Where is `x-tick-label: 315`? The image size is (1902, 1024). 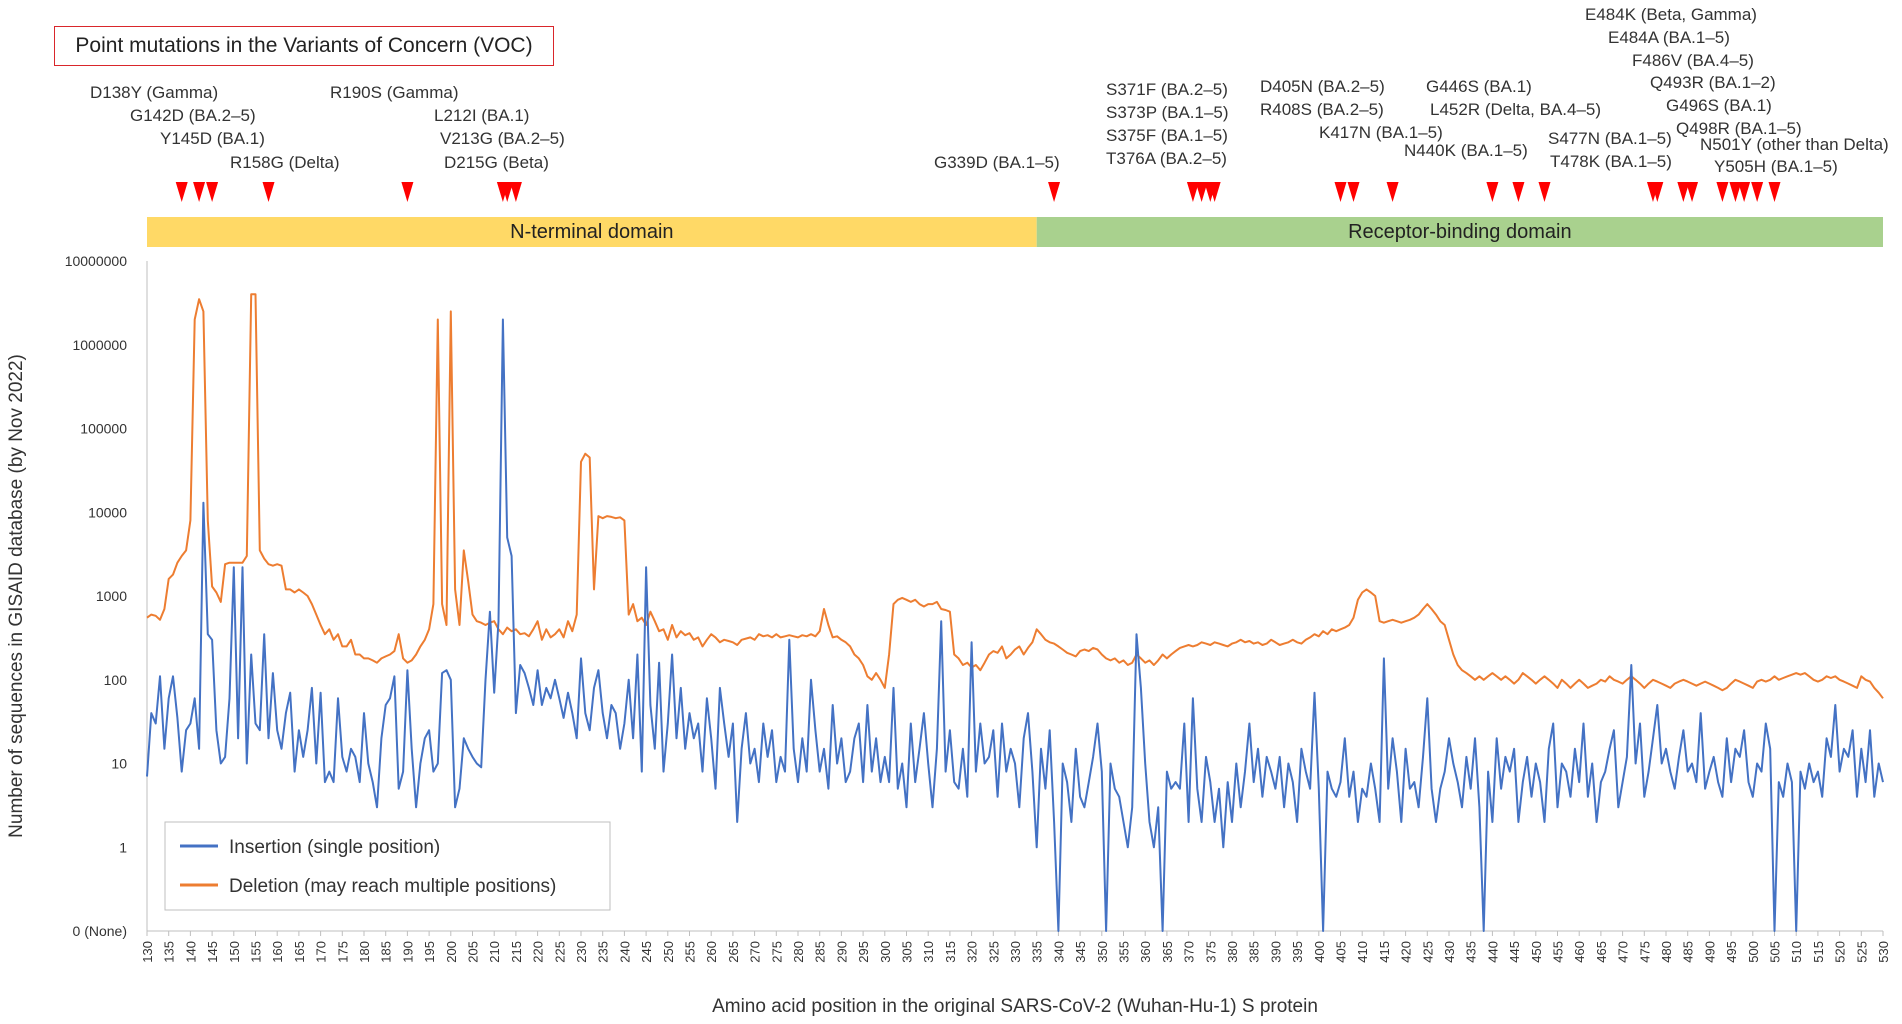 x-tick-label: 315 is located at coordinates (950, 952).